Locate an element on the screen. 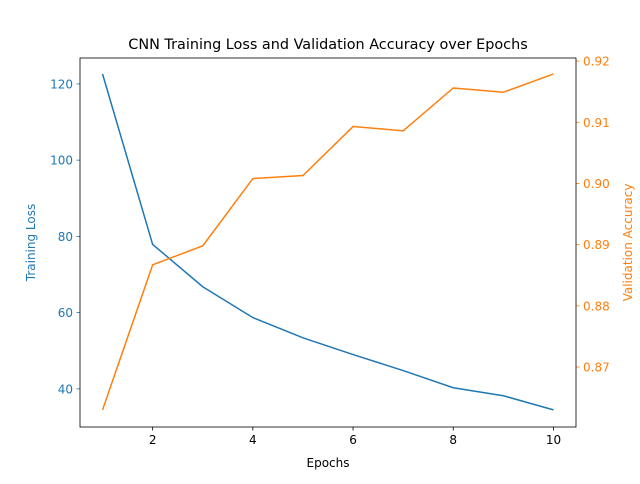  right-y-axis-label: Validation Accuracy is located at coordinates (628, 243).